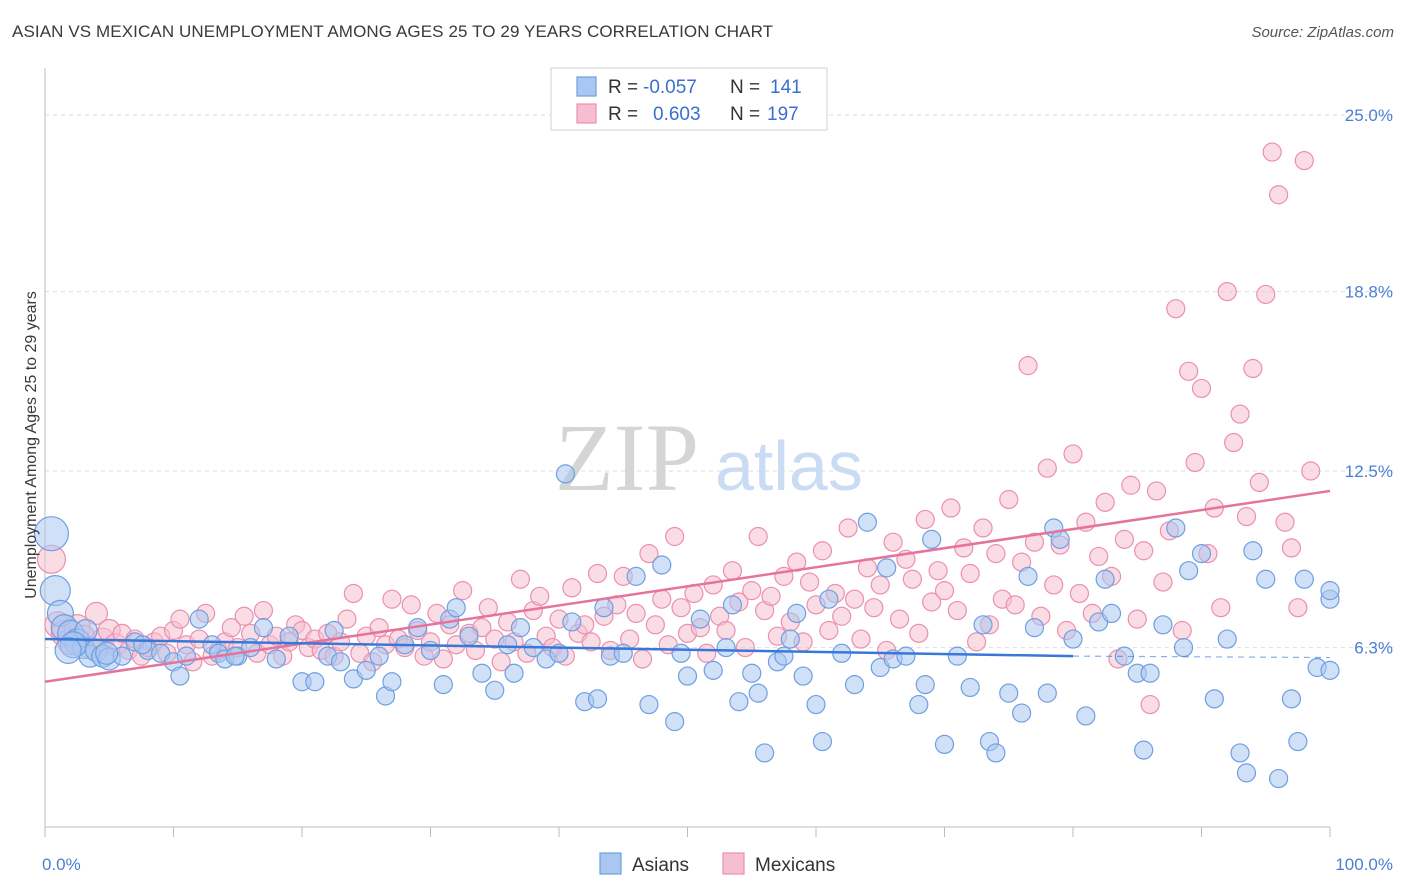  Describe the element at coordinates (1373, 648) in the screenshot. I see `y-tick-label: 6.3%` at that location.